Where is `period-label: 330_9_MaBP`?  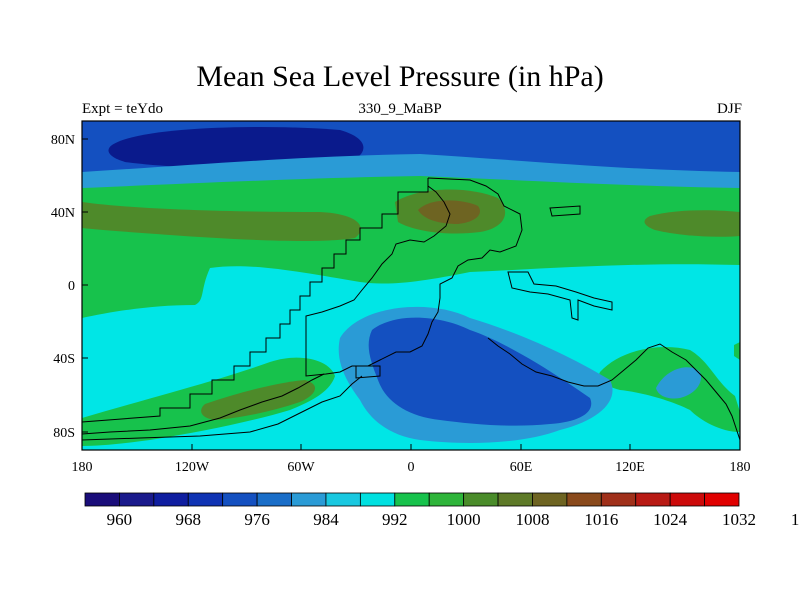
period-label: 330_9_MaBP is located at coordinates (400, 109).